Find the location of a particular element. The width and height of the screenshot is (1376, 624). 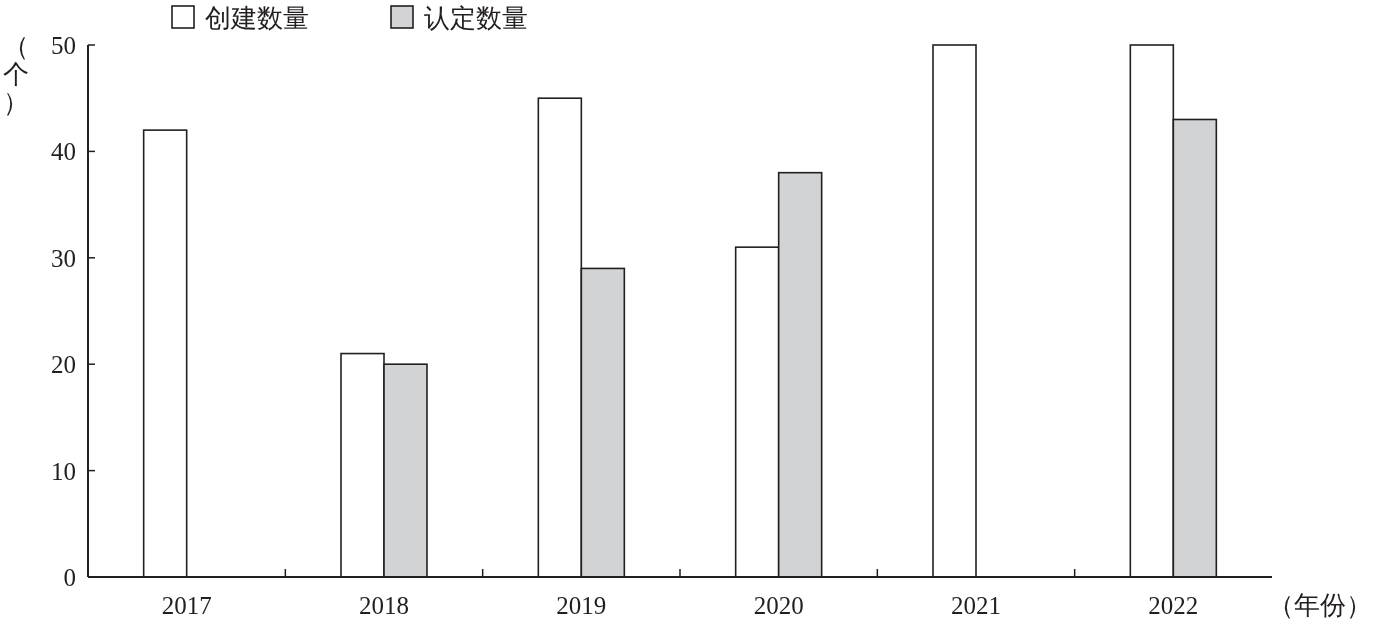

x-tick-label: 2018 is located at coordinates (384, 605).